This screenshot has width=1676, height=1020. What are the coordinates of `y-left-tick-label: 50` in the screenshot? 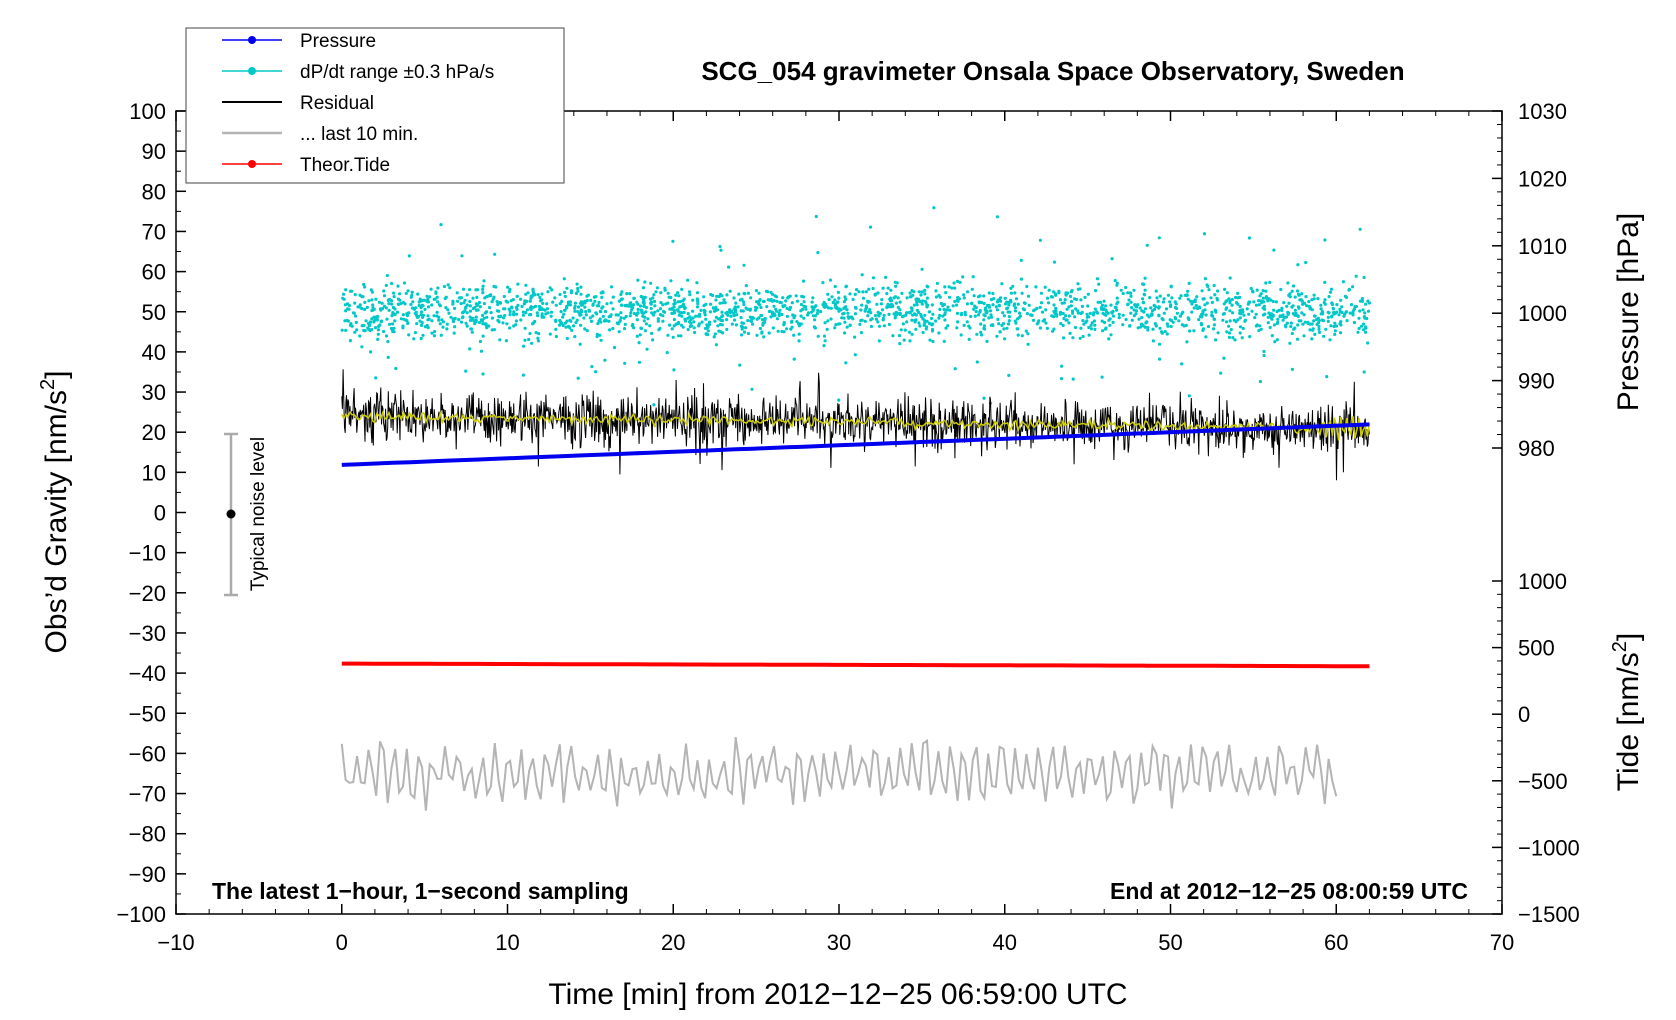 It's located at (154, 312).